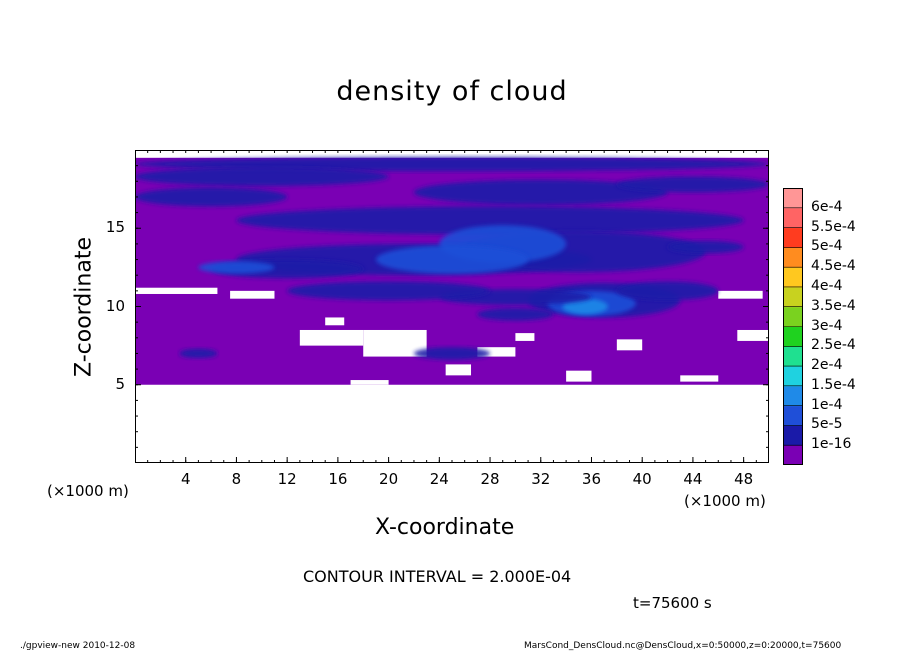 The height and width of the screenshot is (654, 904). I want to click on colorbar-label: 3e-4, so click(827, 325).